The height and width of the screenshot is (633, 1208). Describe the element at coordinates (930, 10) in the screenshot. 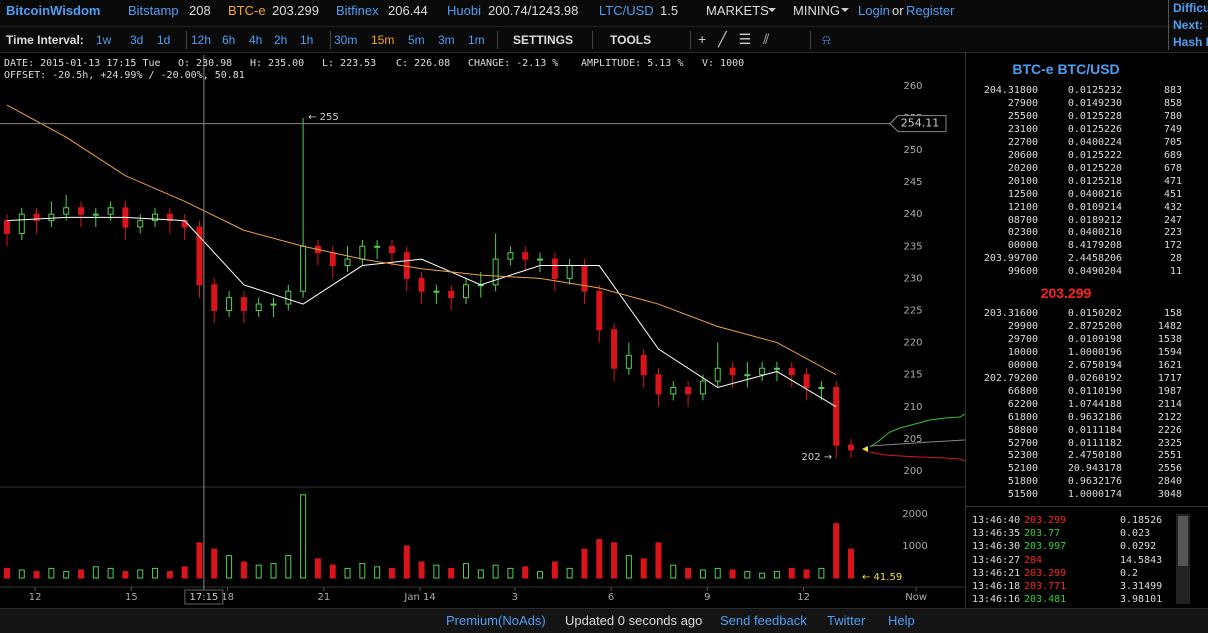

I see `register-link: Register` at that location.